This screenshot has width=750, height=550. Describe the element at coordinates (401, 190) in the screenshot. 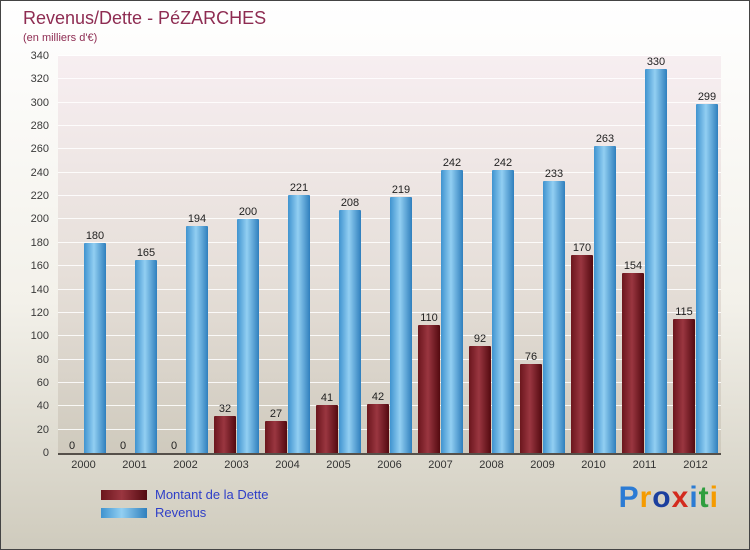

I see `bar-value-label: 219` at that location.